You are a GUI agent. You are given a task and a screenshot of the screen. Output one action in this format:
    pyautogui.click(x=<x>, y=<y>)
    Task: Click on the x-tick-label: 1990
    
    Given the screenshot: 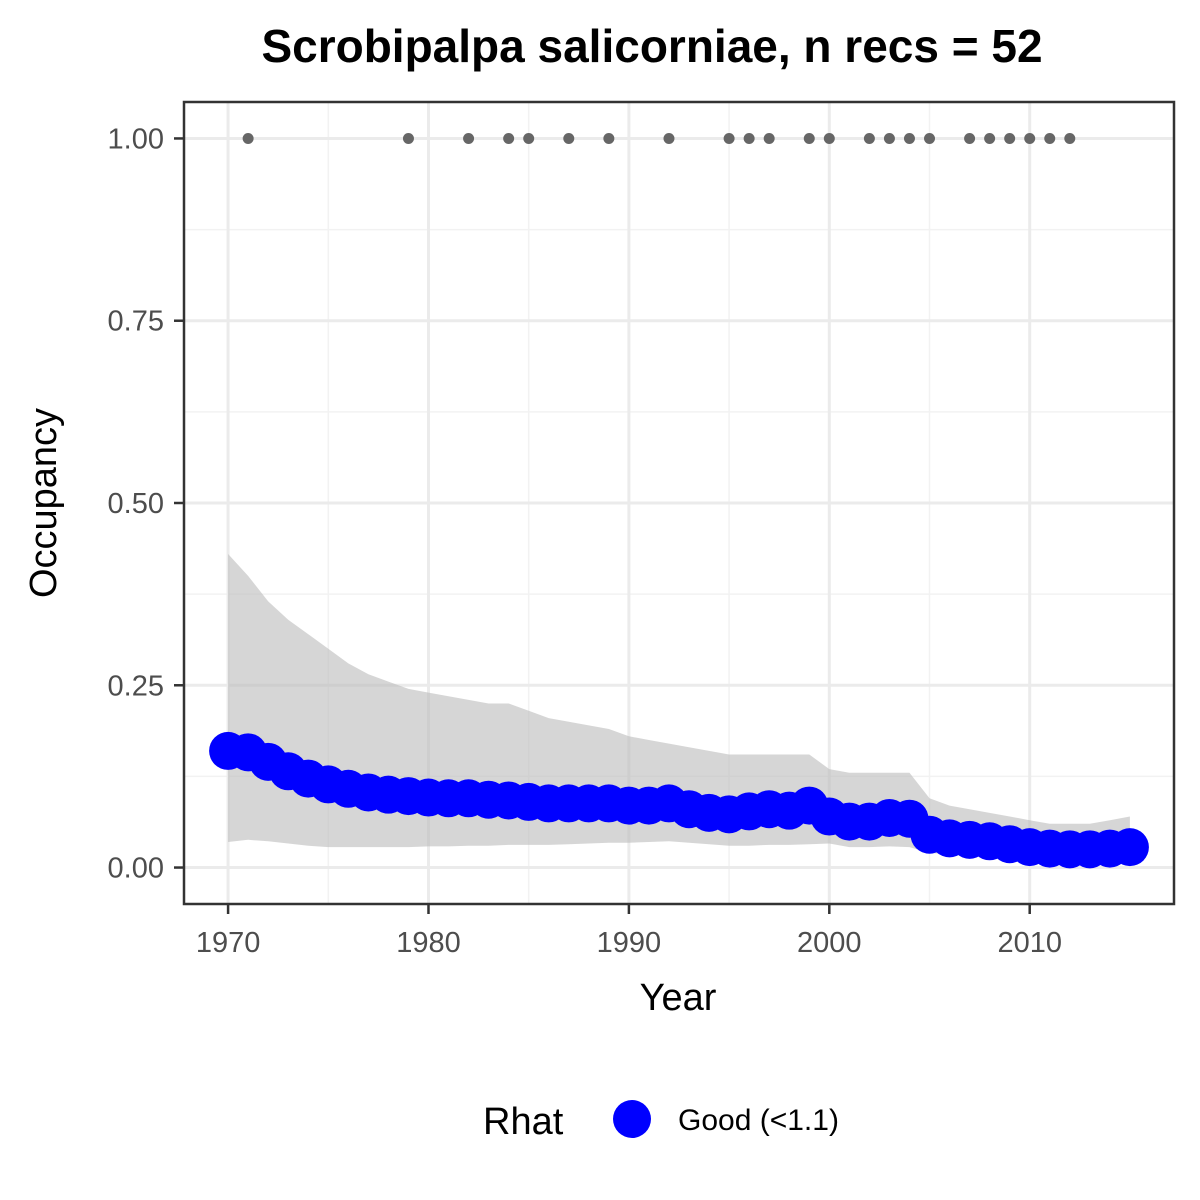 What is the action you would take?
    pyautogui.click(x=629, y=943)
    